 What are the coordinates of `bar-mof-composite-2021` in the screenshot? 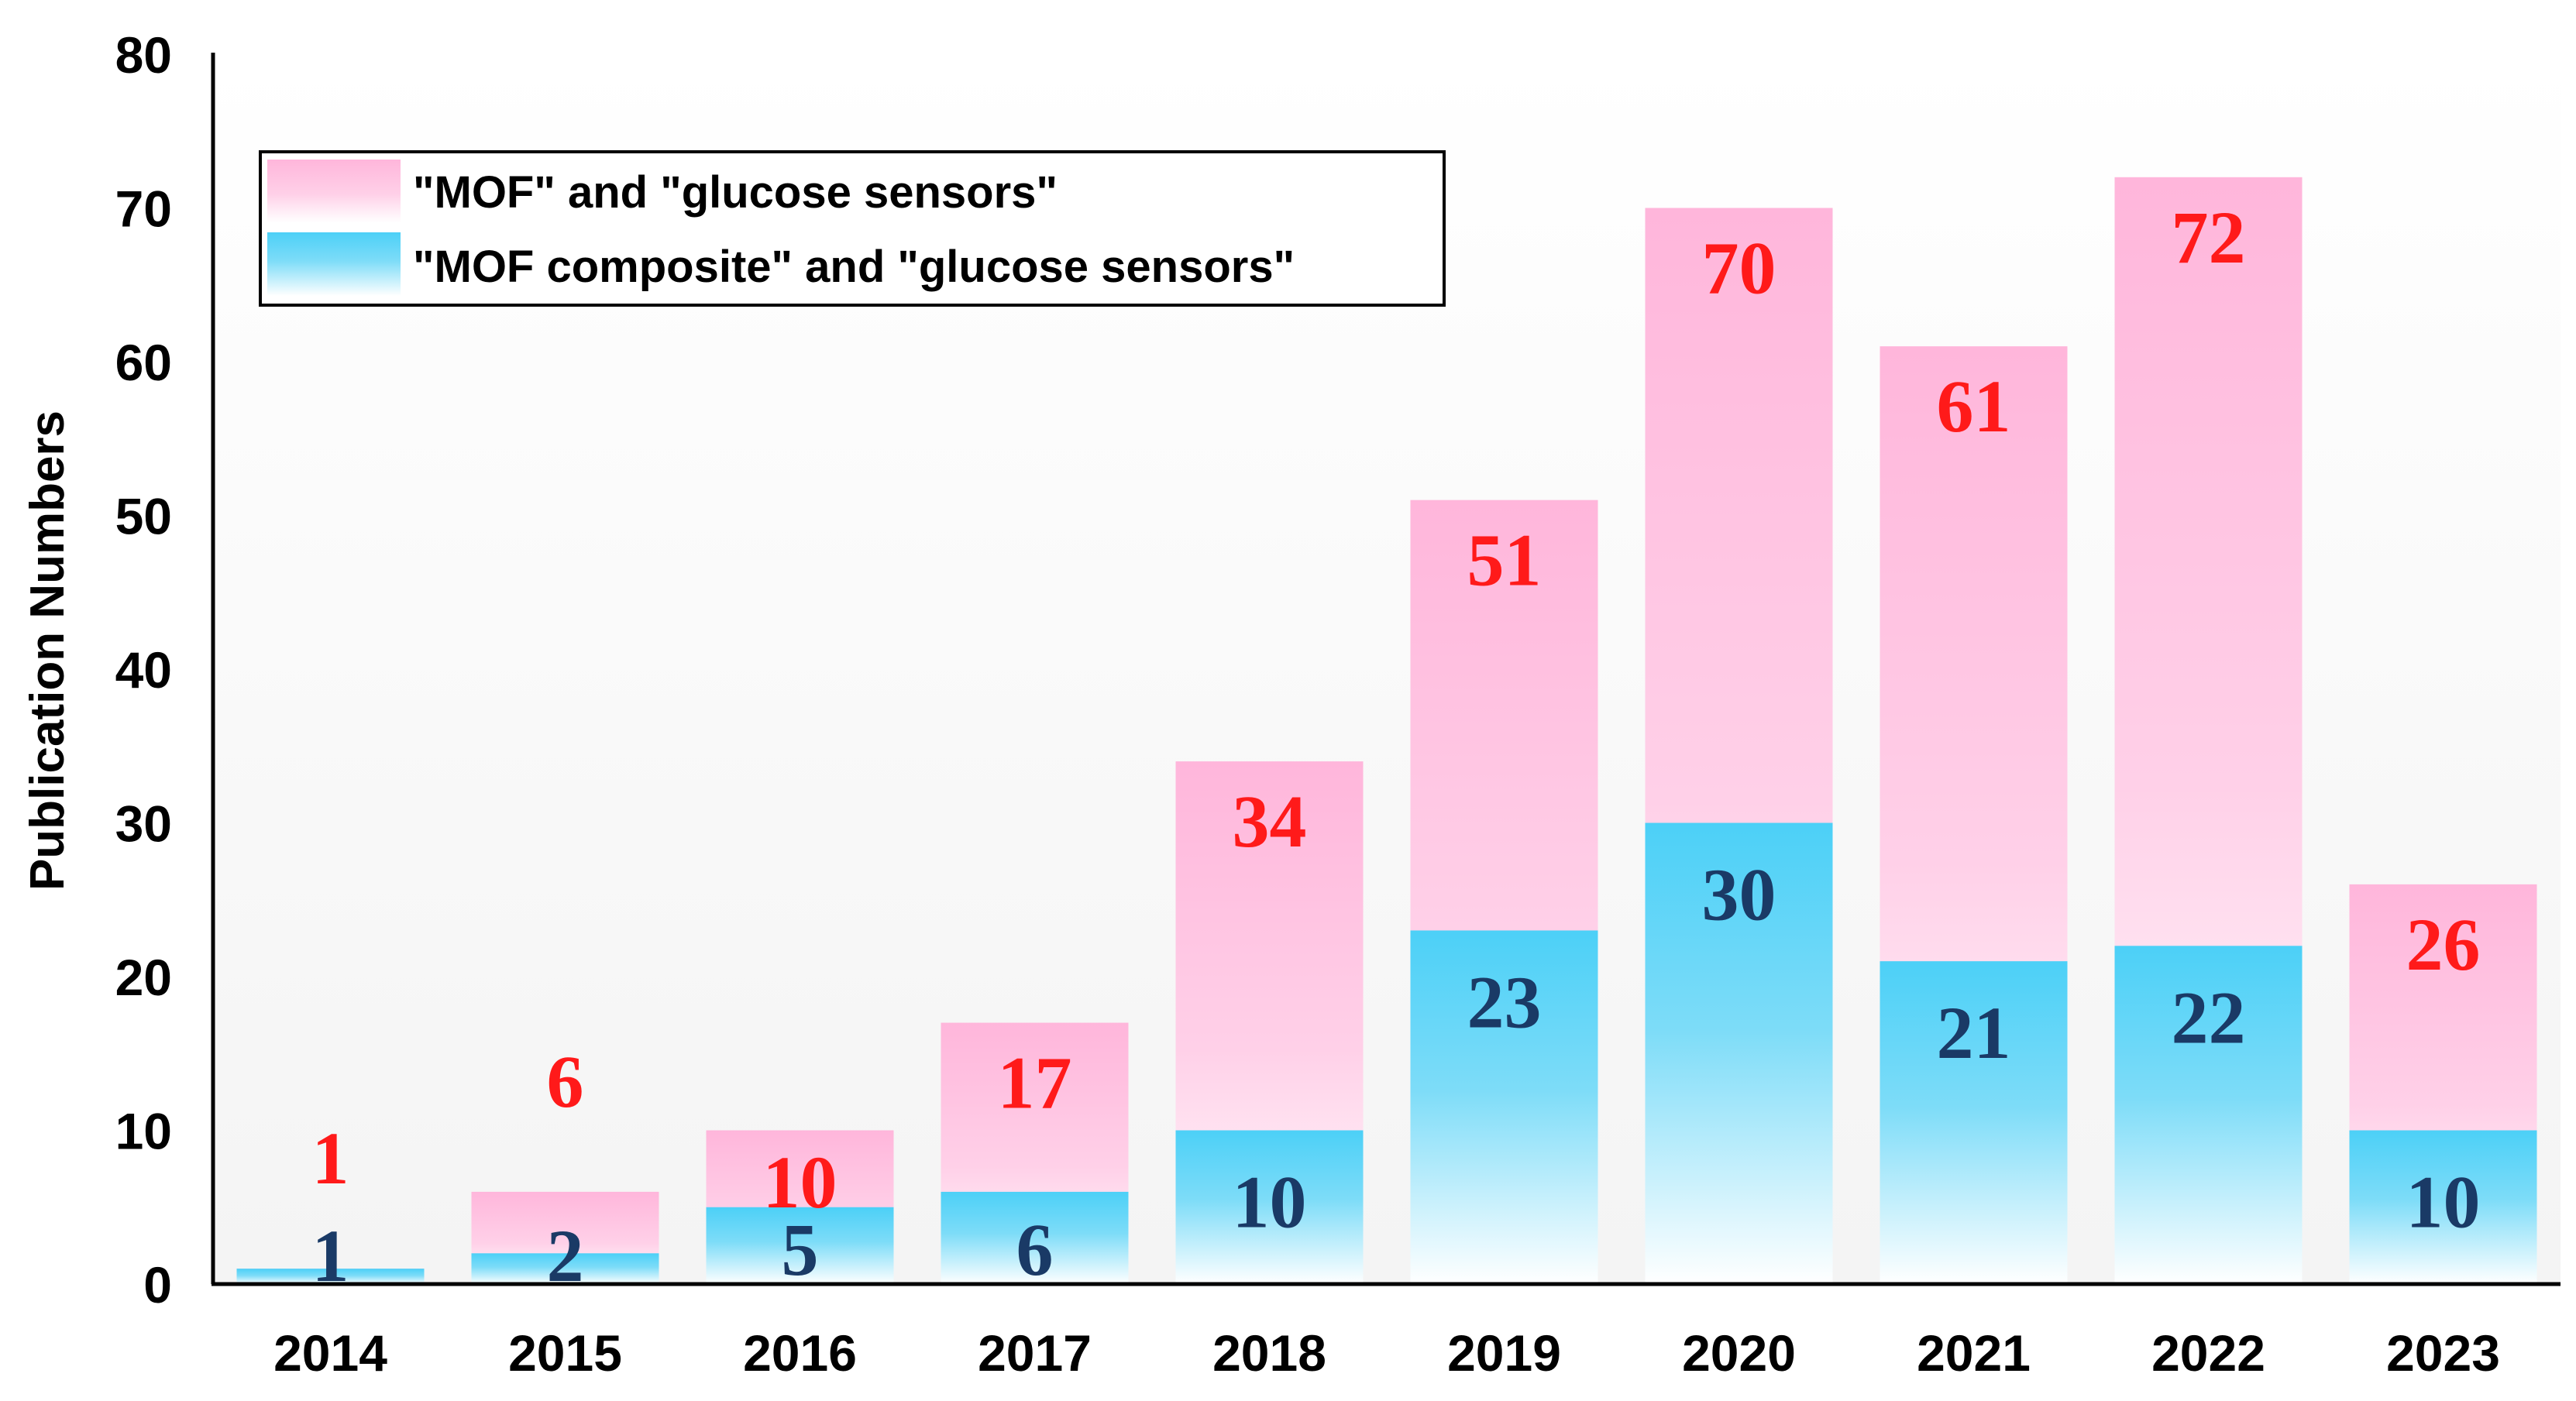 It's located at (1974, 1122).